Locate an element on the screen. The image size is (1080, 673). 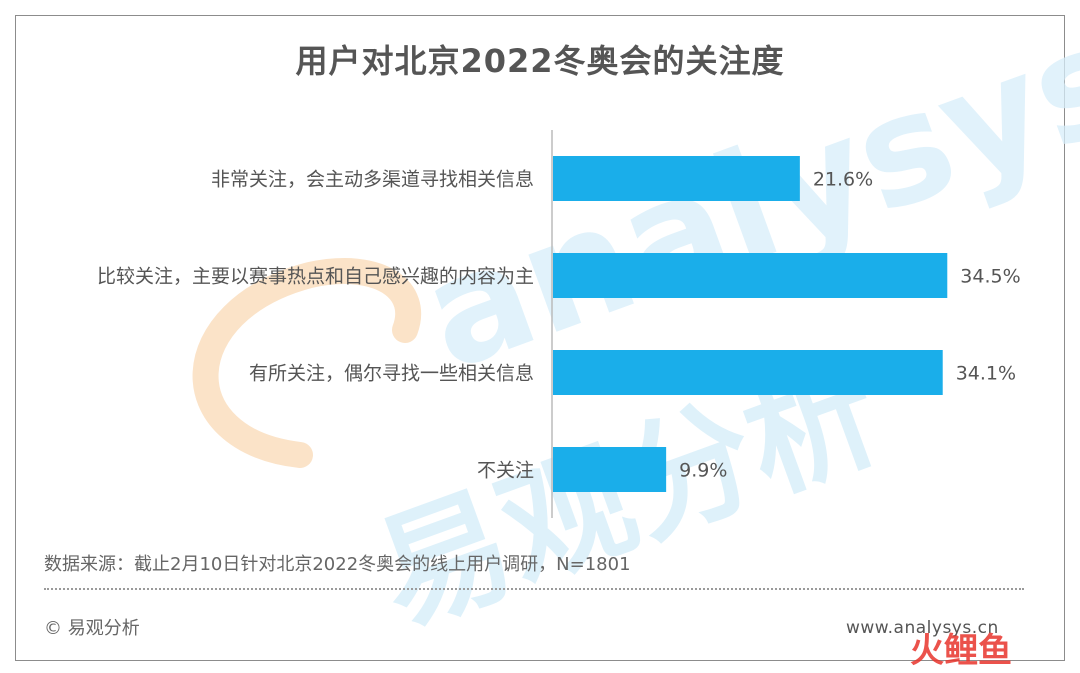
data-label-0: 21.6% is located at coordinates (843, 180).